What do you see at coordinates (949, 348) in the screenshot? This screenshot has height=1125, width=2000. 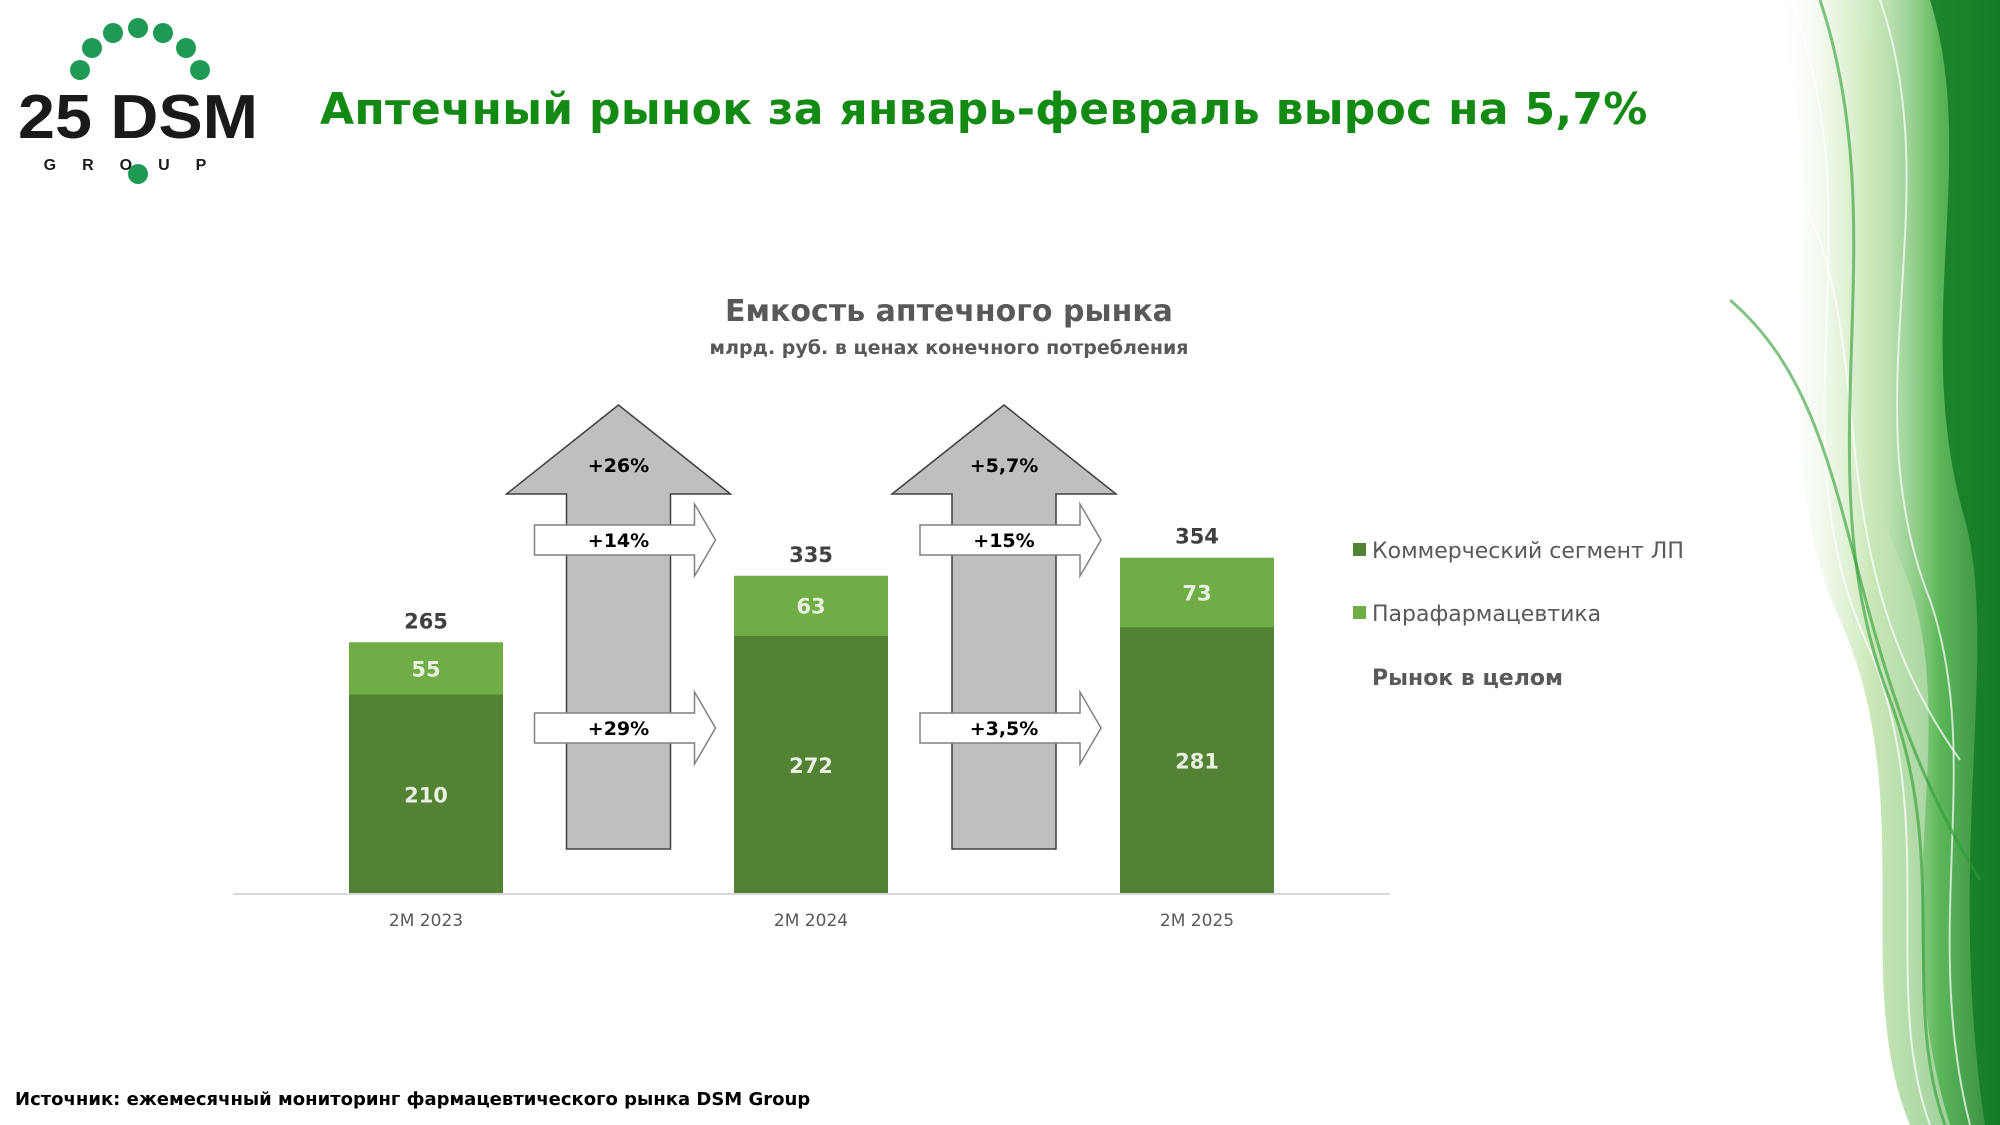 I see `chart-subtitle: млрд. руб. в ценах конечного потребления` at bounding box center [949, 348].